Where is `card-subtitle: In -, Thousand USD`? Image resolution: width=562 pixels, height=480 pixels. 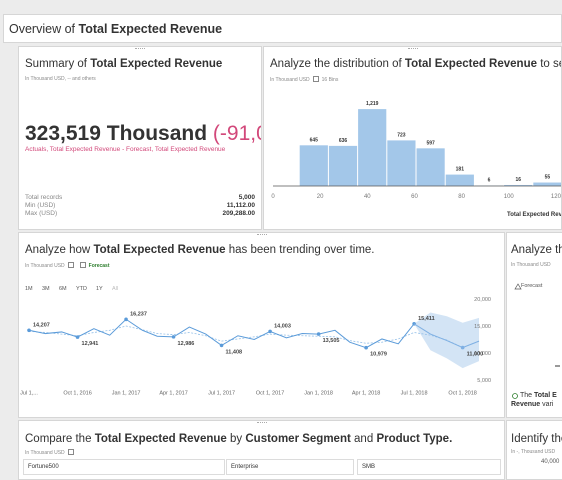
card-subtitle: In -, Thousand USD is located at coordinates (533, 452).